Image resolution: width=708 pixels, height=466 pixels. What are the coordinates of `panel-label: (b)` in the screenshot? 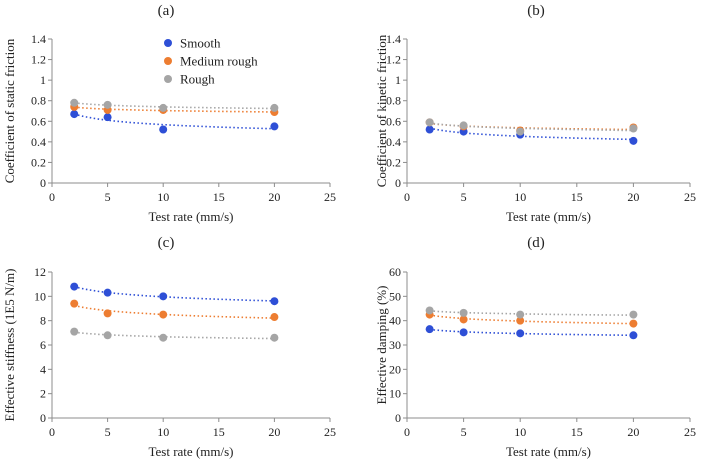 It's located at (536, 11).